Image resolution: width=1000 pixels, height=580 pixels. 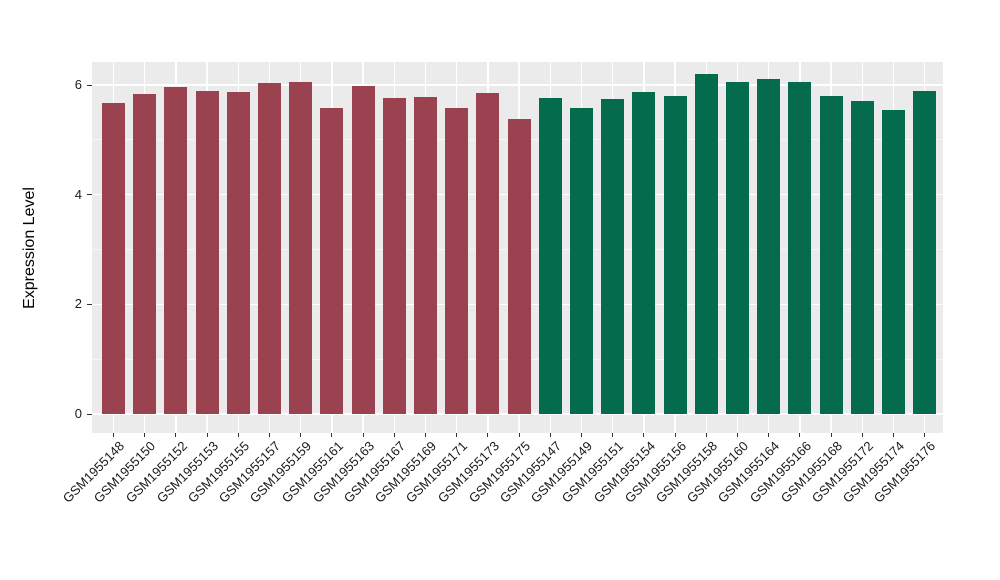 I want to click on y-tick-label: 4, so click(x=78, y=194).